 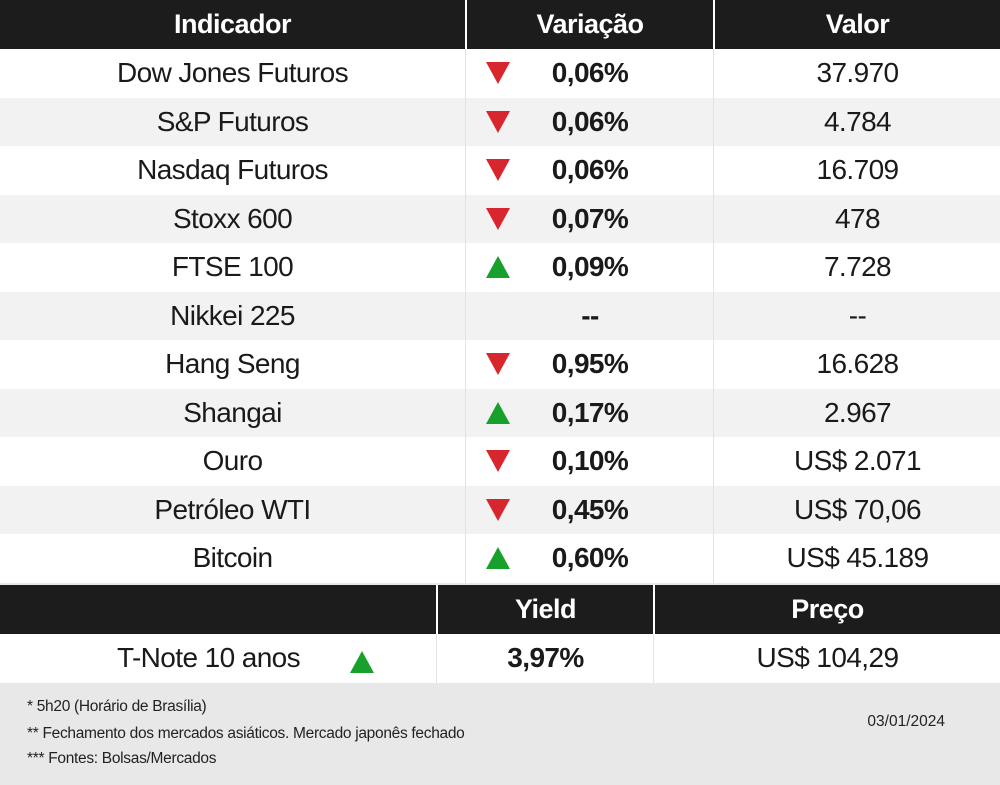 What do you see at coordinates (857, 364) in the screenshot?
I see `indicator-value: 16.628` at bounding box center [857, 364].